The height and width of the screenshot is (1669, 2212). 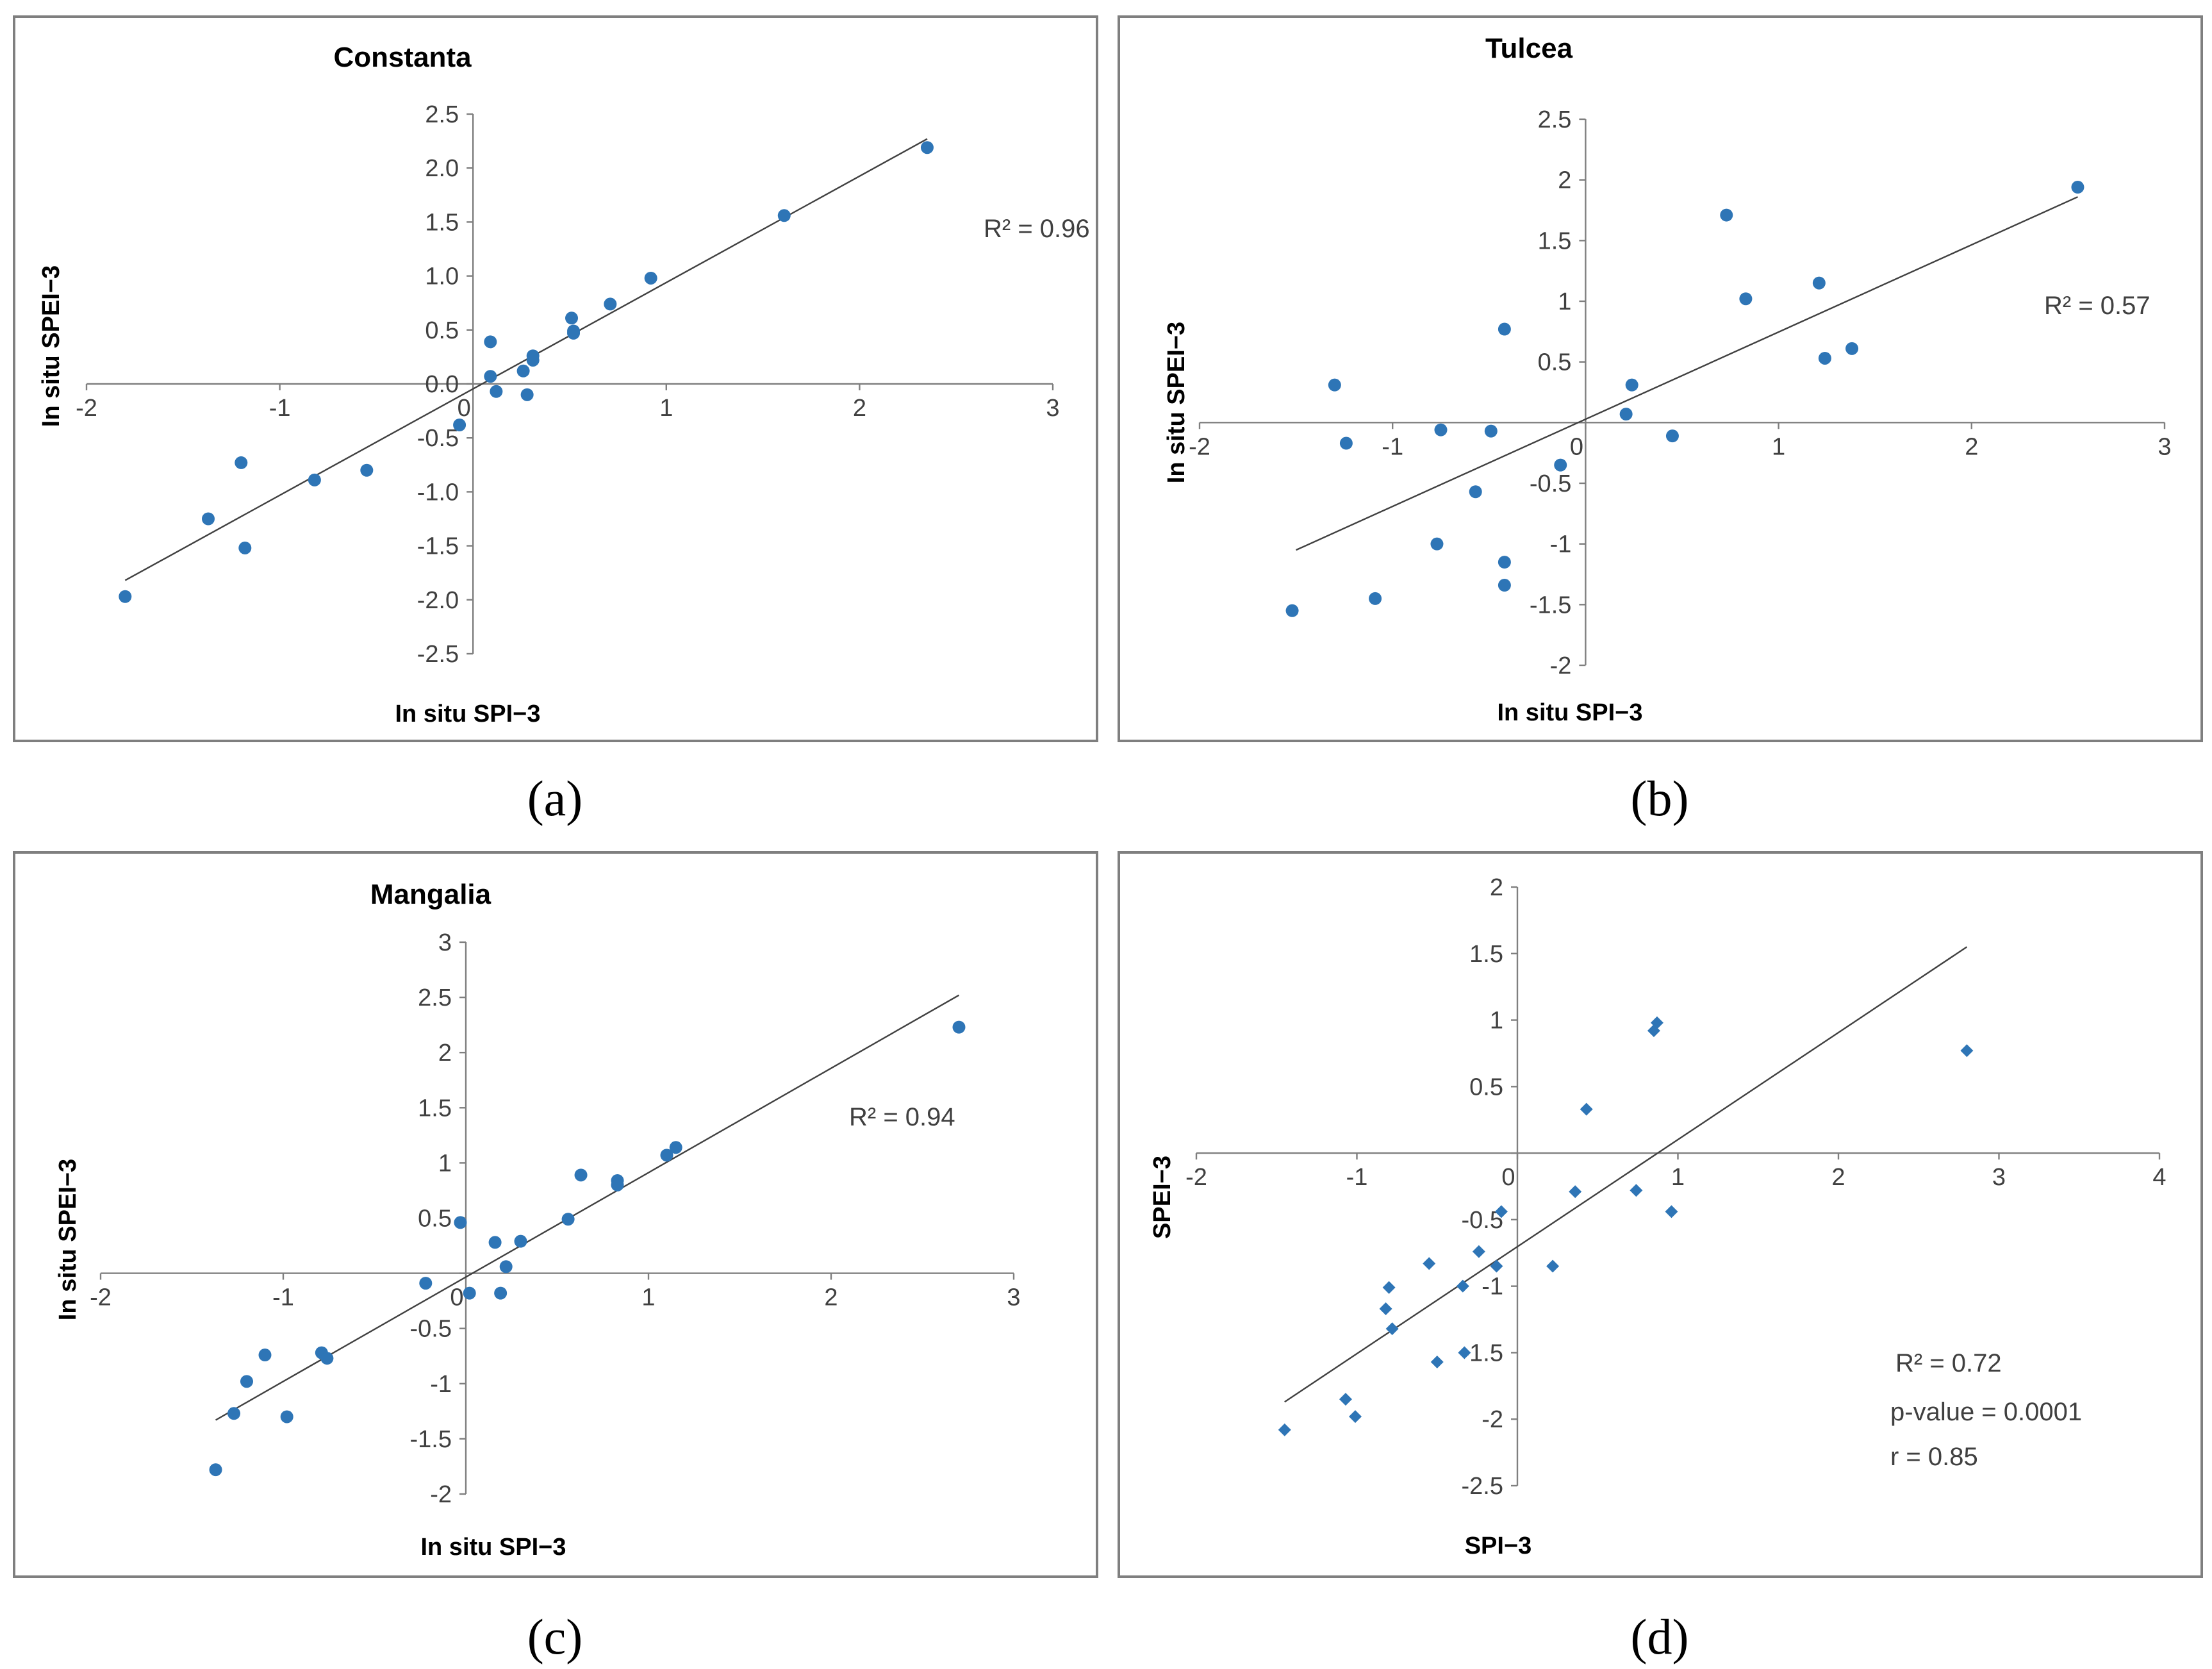 I want to click on y-tick-label: -1, so click(x=1561, y=544).